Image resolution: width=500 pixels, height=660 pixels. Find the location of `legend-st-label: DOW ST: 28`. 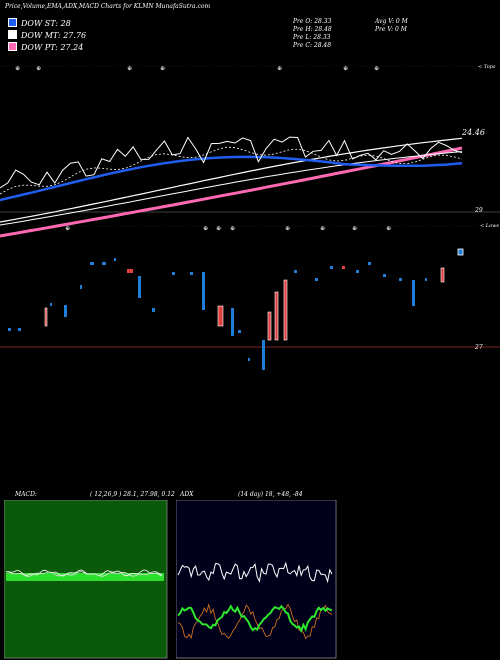

legend-st-label: DOW ST: 28 is located at coordinates (46, 23).